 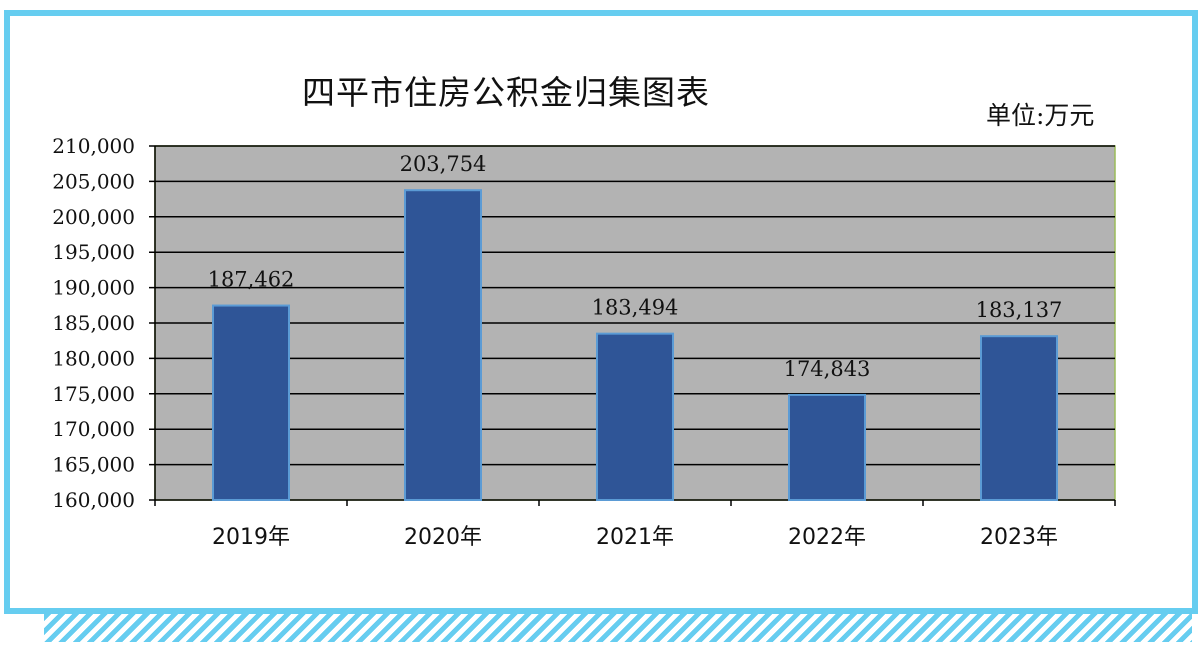 I want to click on x-tick-label: 2023年, so click(x=1019, y=537).